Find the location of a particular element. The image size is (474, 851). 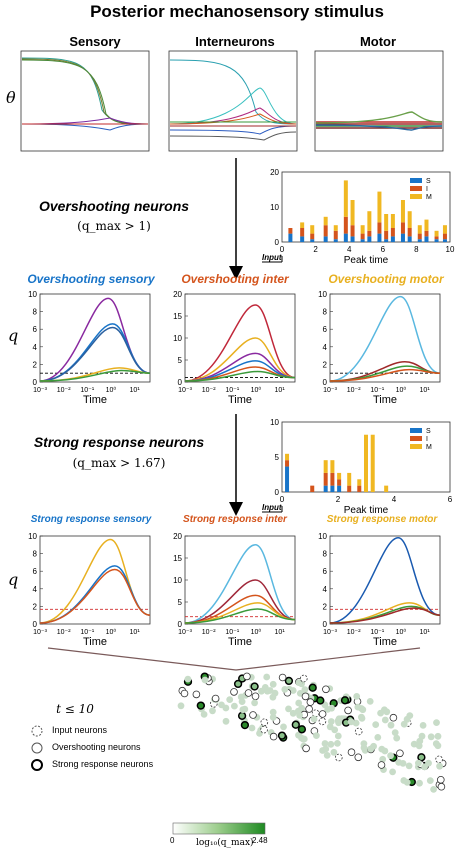

strong-title-motor: Strong response motor is located at coordinates (382, 519).